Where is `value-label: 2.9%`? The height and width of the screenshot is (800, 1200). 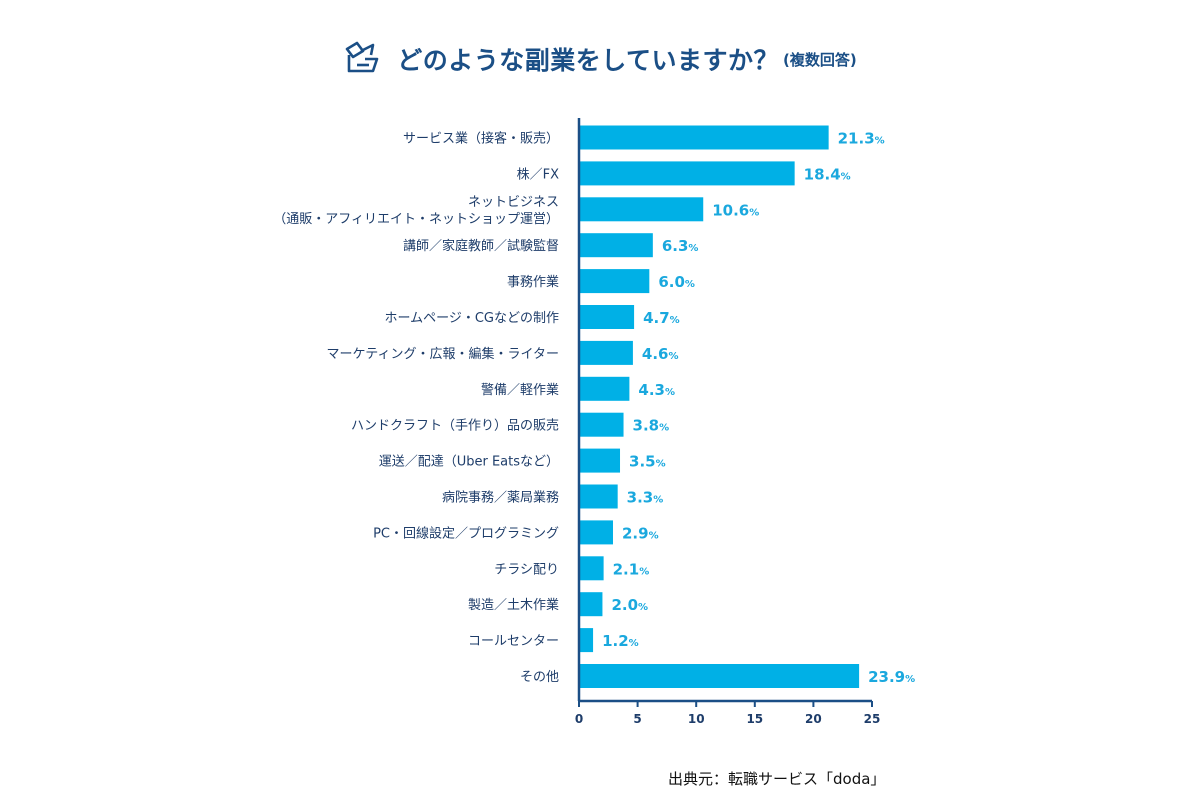
value-label: 2.9% is located at coordinates (640, 533).